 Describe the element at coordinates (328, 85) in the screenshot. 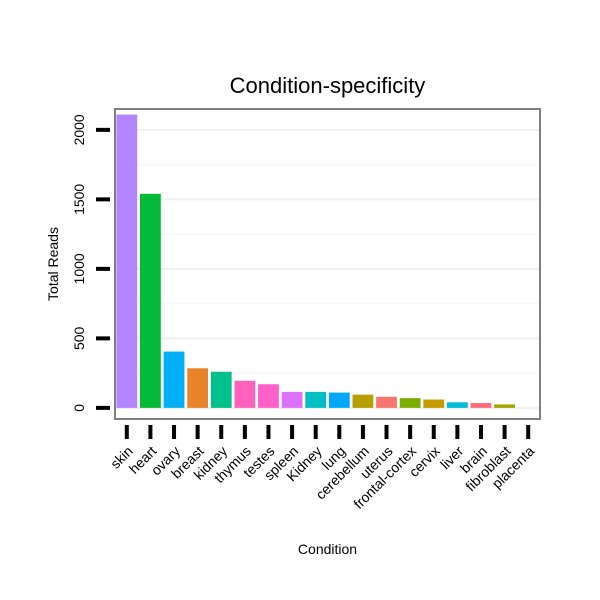

I see `chart-title: Condition-specificity` at that location.